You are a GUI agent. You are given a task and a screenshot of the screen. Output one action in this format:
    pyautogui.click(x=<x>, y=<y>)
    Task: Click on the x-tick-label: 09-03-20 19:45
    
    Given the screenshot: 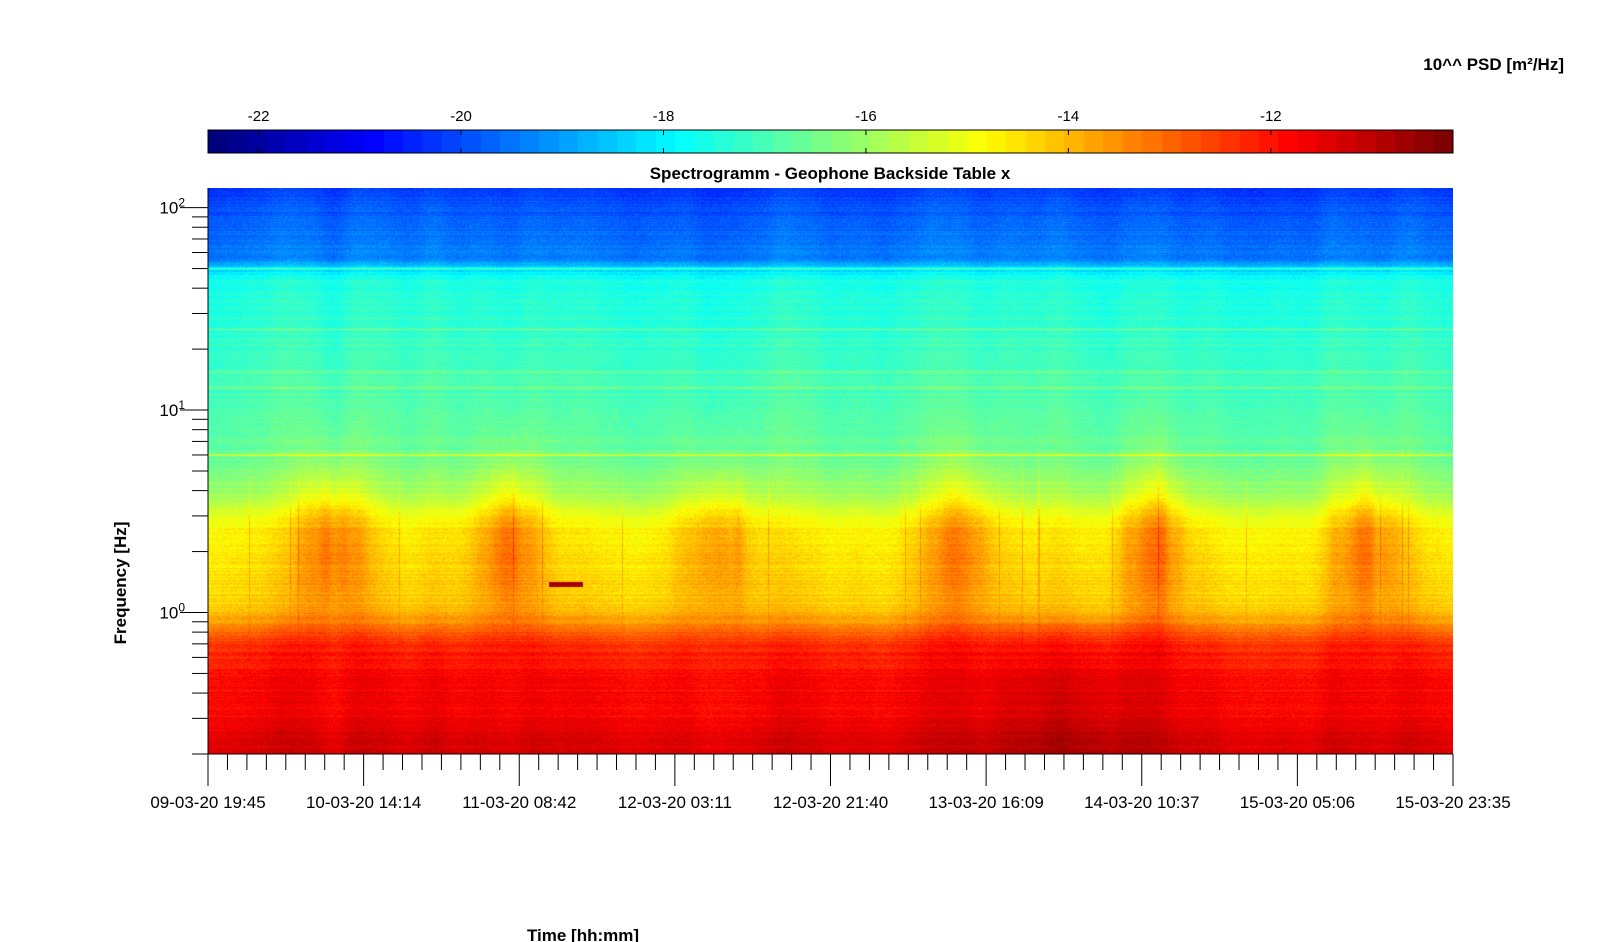 What is the action you would take?
    pyautogui.click(x=207, y=802)
    